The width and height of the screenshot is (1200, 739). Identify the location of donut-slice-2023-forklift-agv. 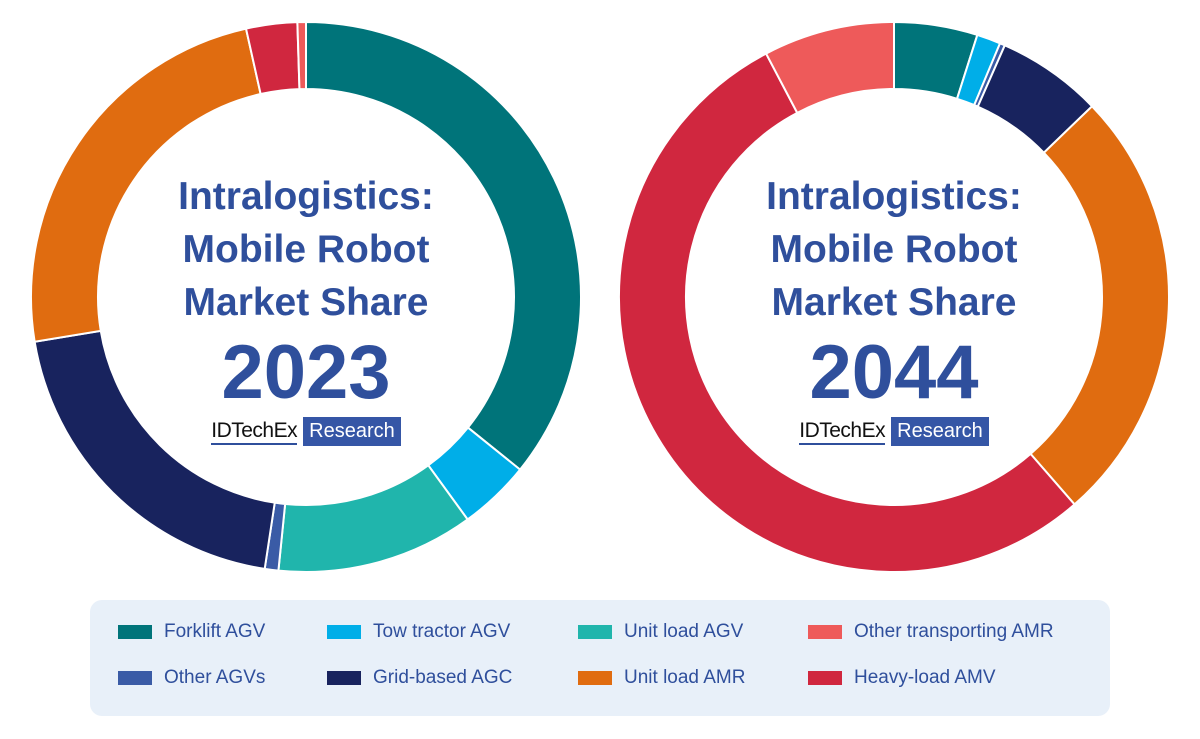
(443, 246).